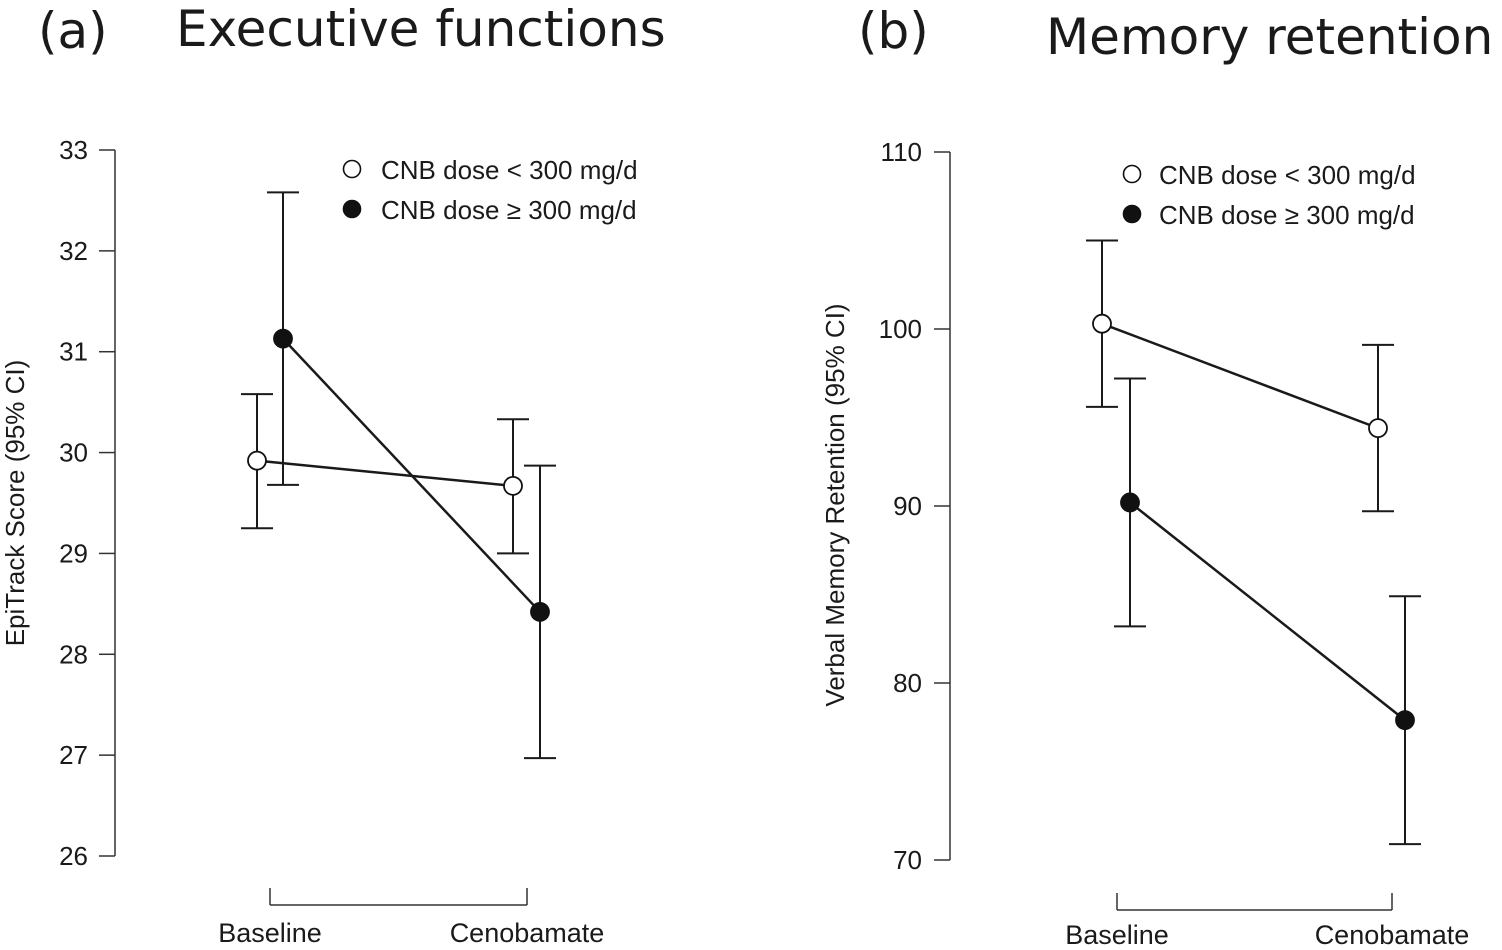  What do you see at coordinates (73, 553) in the screenshot?
I see `y-tick-label: 29` at bounding box center [73, 553].